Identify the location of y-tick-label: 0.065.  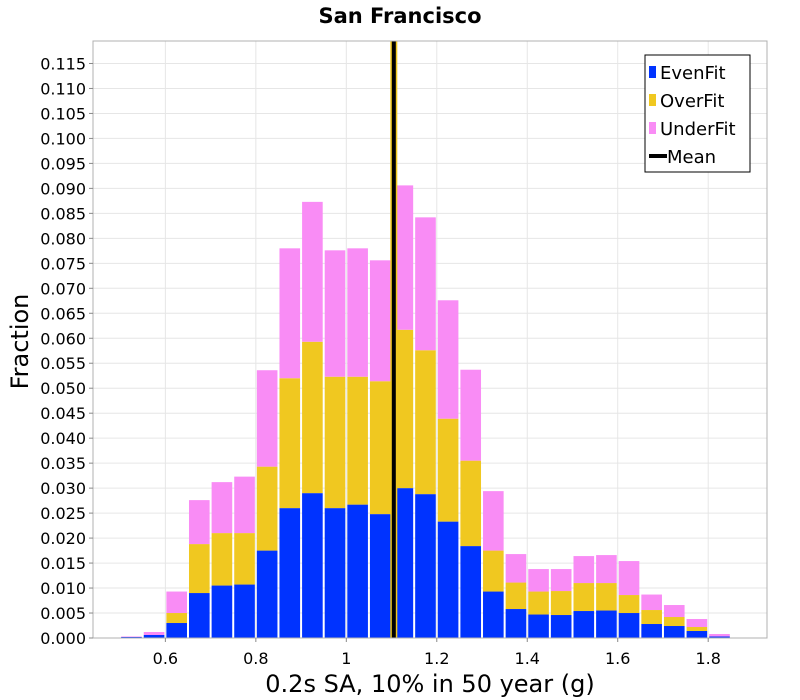
(63, 313).